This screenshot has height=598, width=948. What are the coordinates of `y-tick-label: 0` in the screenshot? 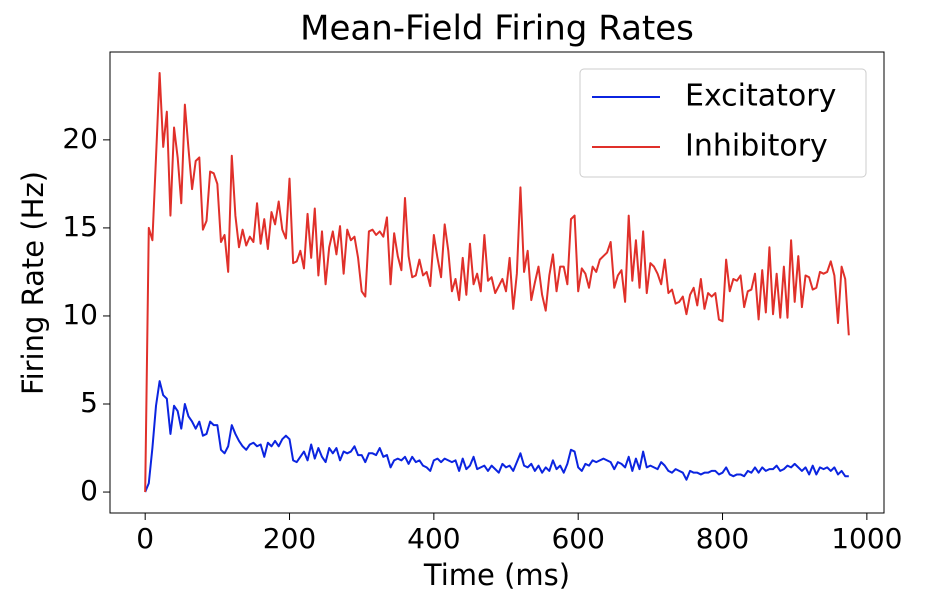 It's located at (89, 490).